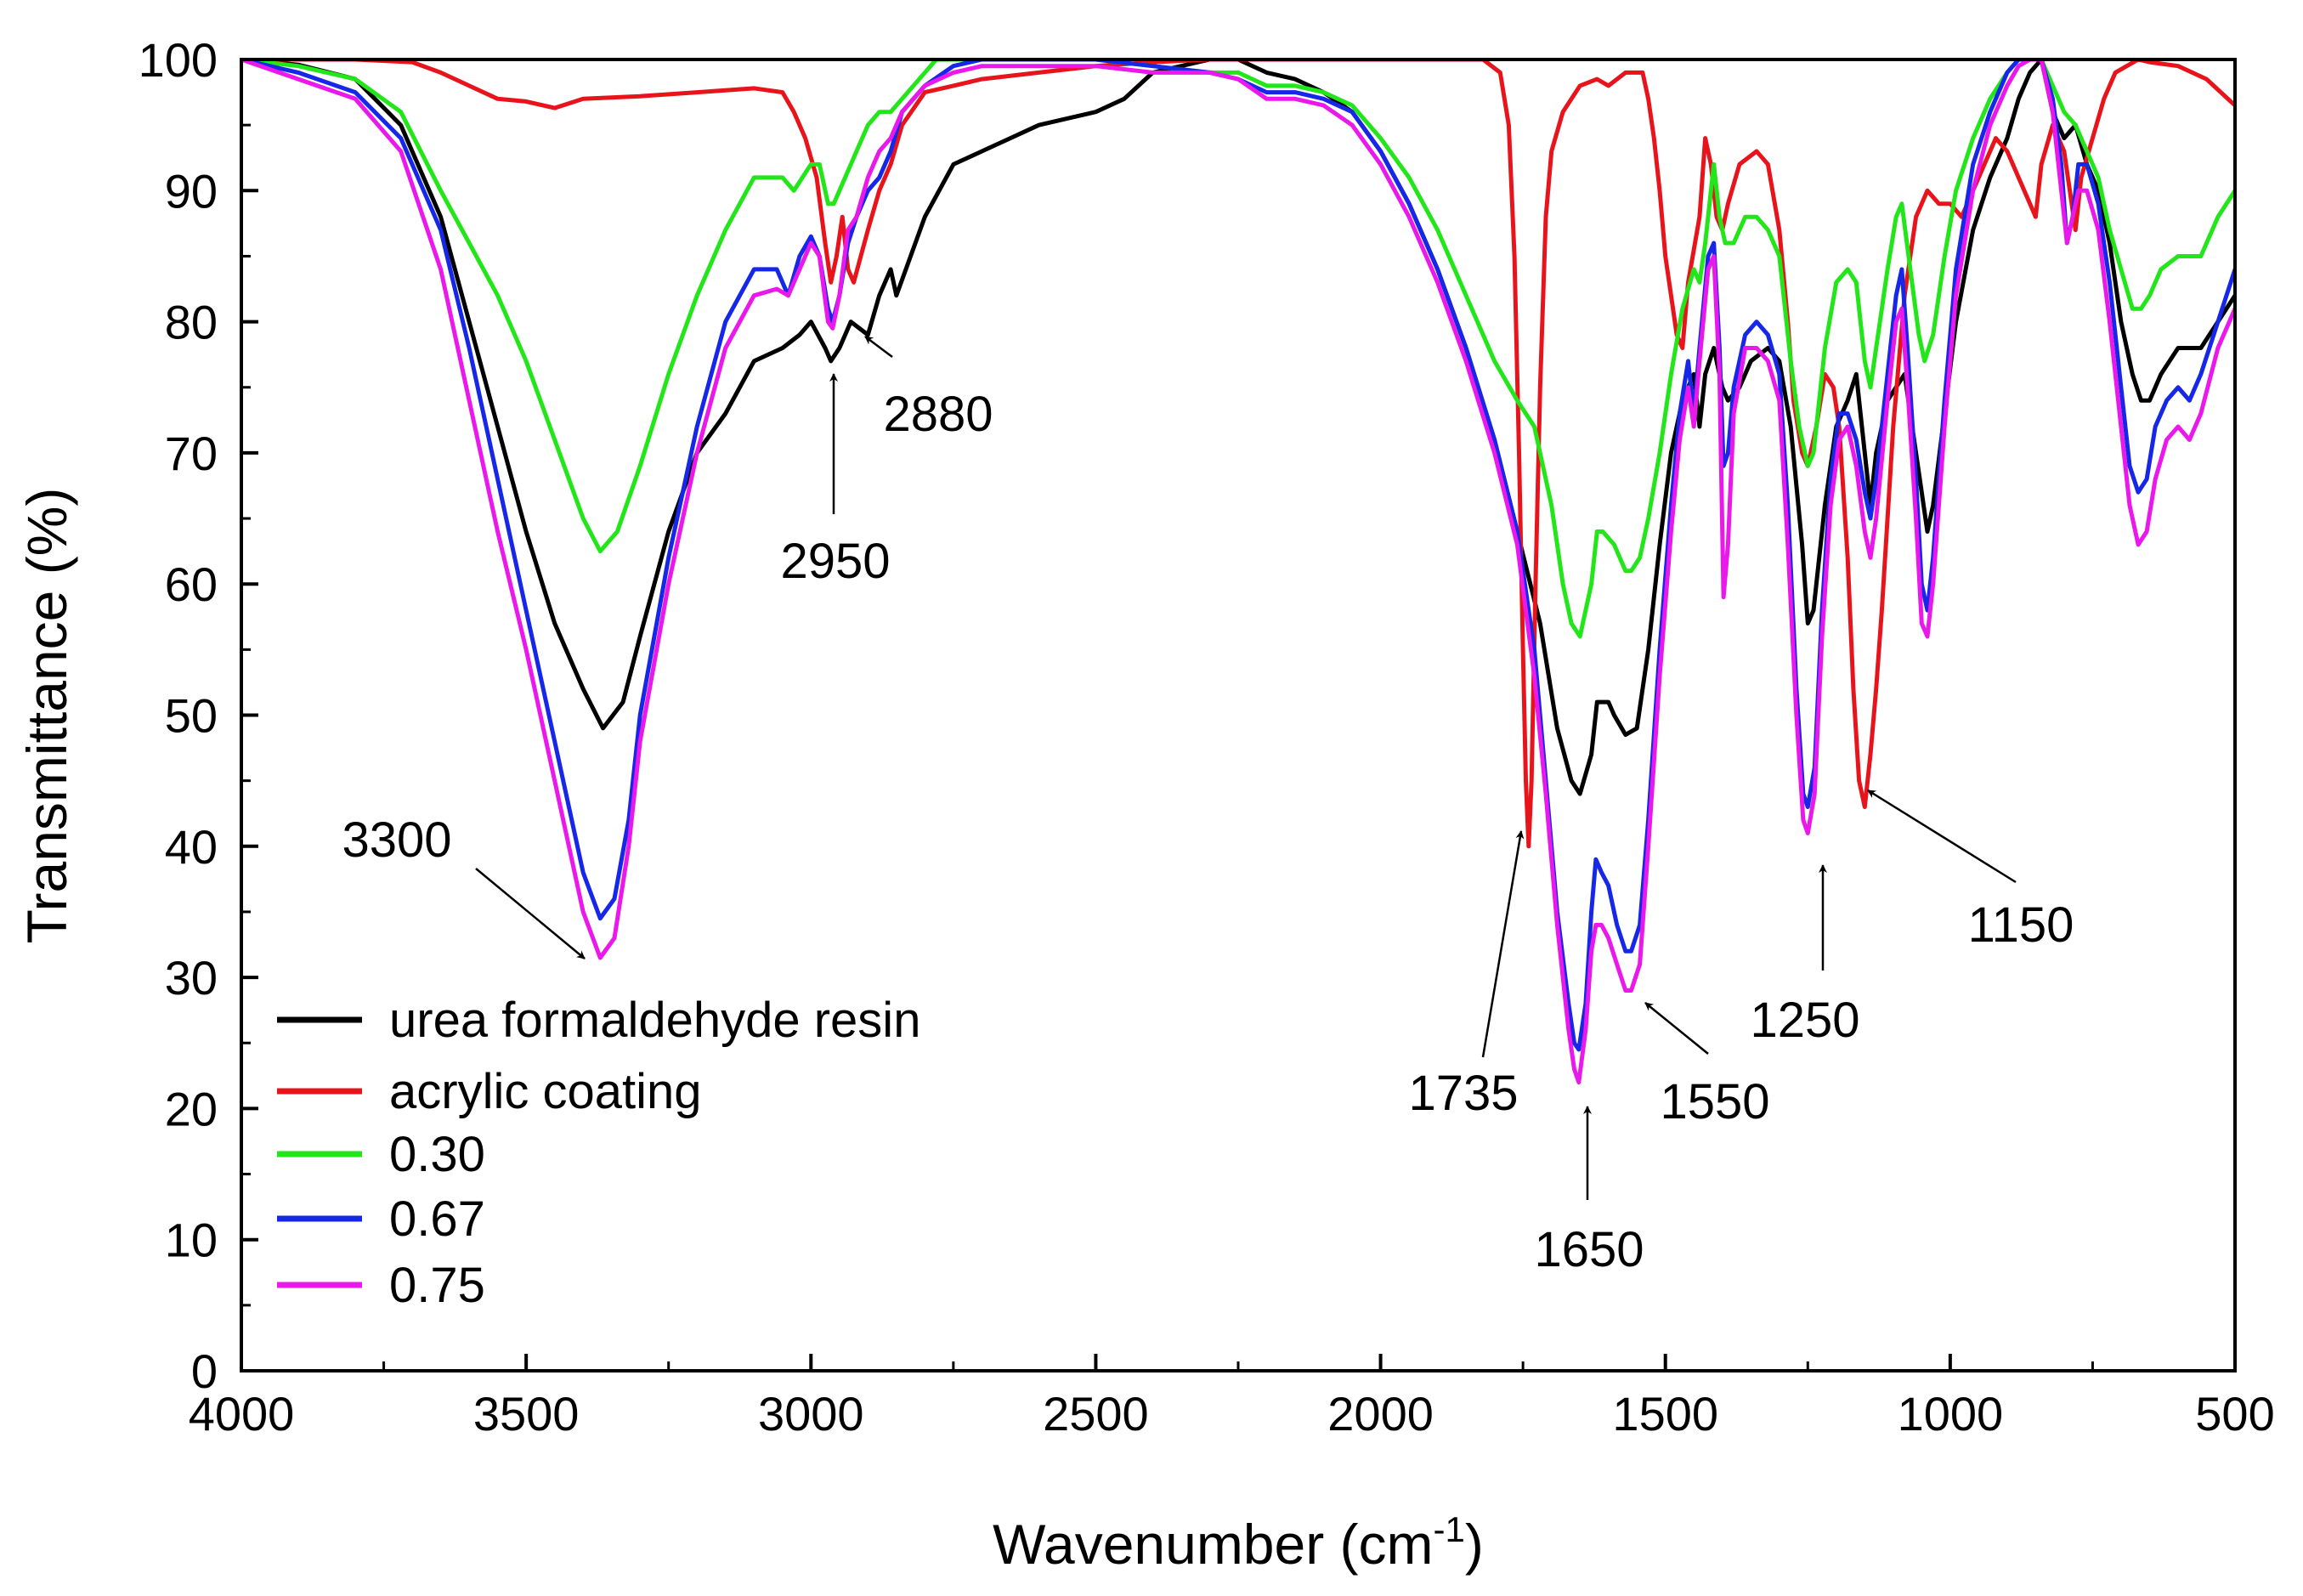 The height and width of the screenshot is (1596, 2303). Describe the element at coordinates (464, 886) in the screenshot. I see `annotation-3300: 3300` at that location.